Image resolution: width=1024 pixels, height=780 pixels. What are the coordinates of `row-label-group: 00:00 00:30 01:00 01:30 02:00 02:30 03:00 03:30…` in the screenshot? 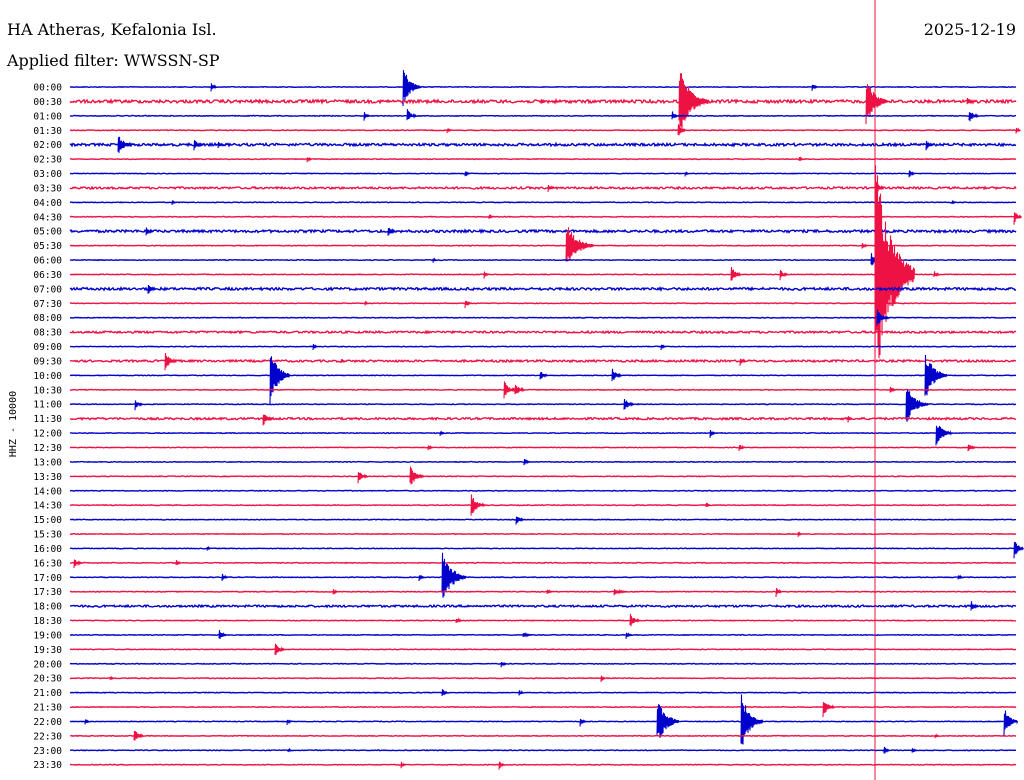 It's located at (47, 427).